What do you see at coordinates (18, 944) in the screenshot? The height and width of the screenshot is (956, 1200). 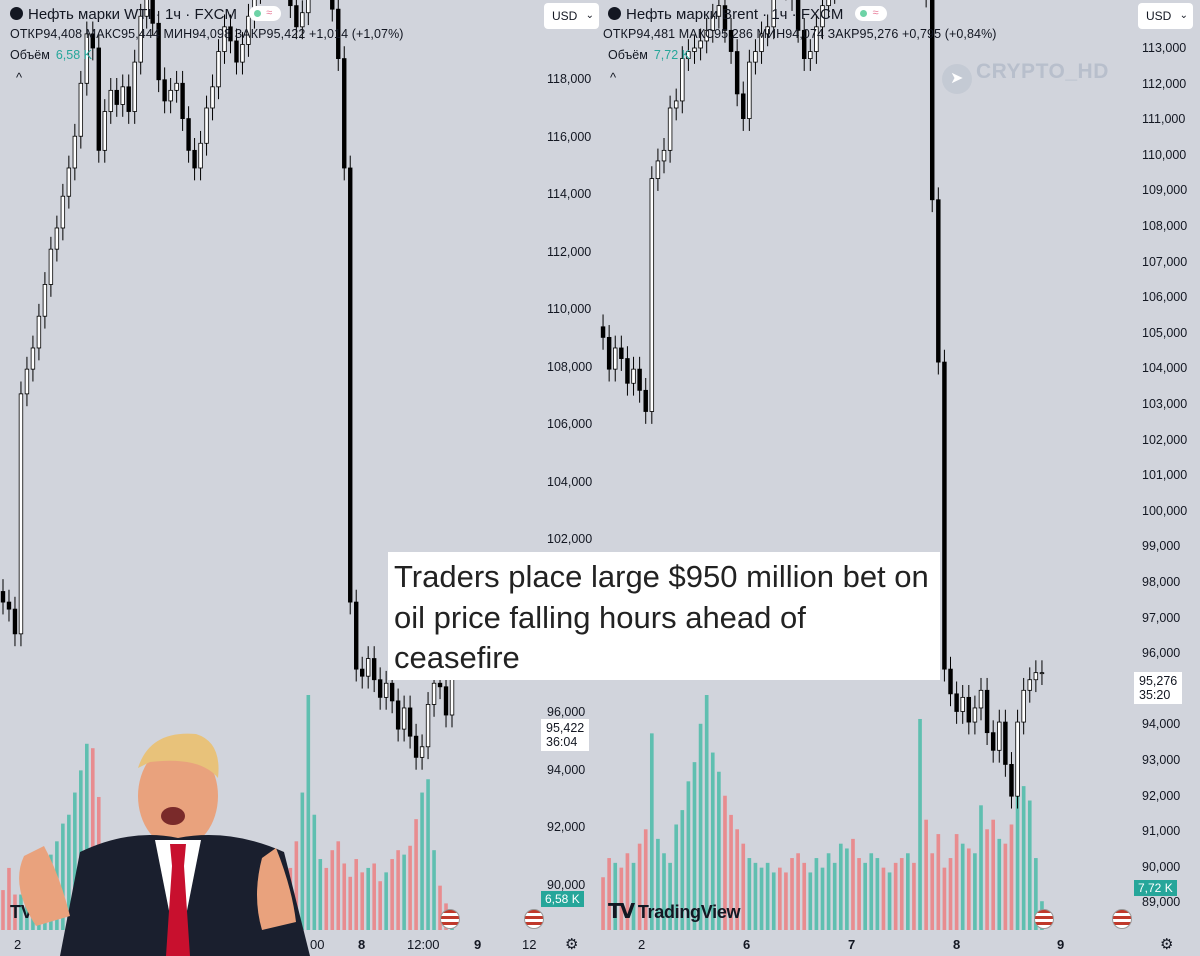 I see `wti-x-tick: 2` at bounding box center [18, 944].